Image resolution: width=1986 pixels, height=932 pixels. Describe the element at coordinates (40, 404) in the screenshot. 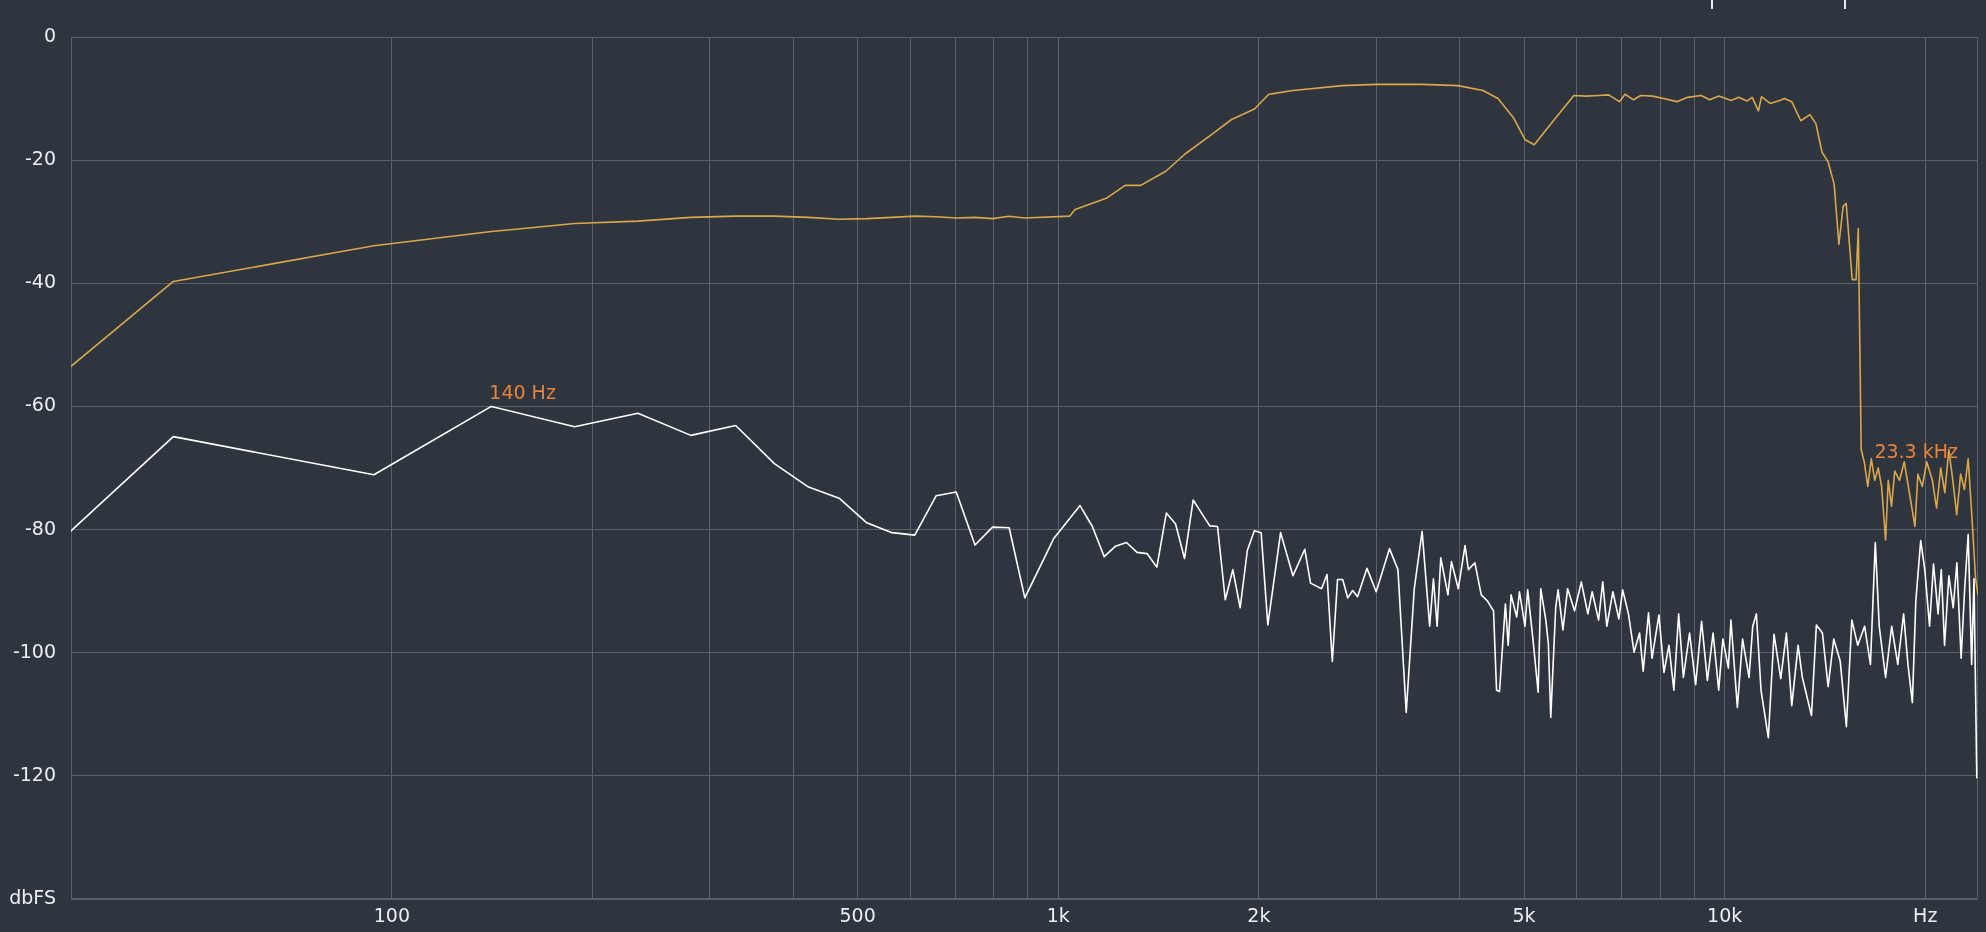

I see `y-tick-label: -60` at that location.